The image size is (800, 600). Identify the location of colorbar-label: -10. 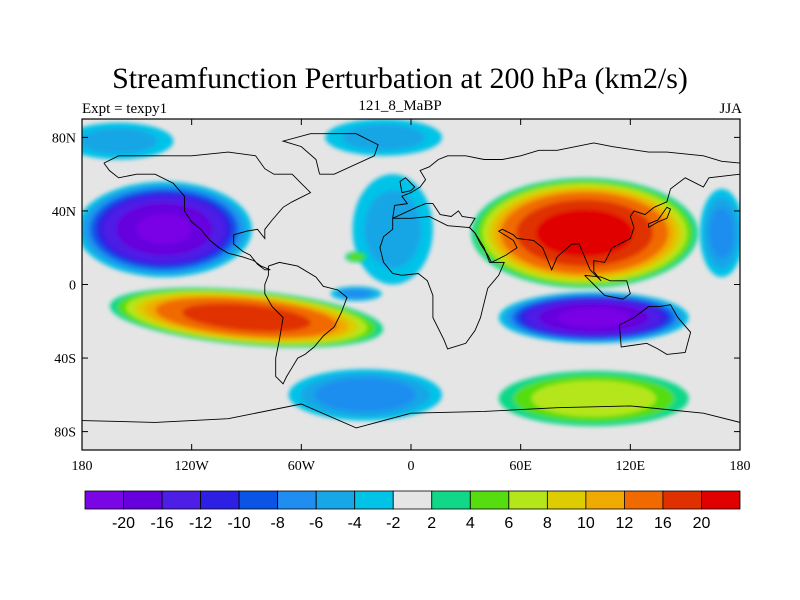
(239, 523).